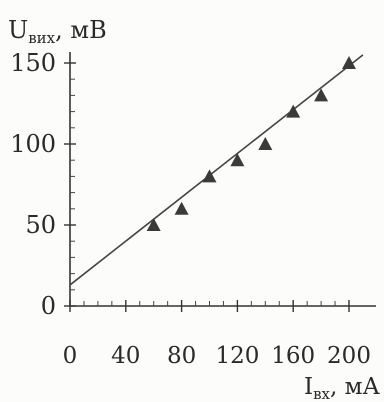 The width and height of the screenshot is (384, 402). What do you see at coordinates (40, 225) in the screenshot?
I see `y-tick-label: 50` at bounding box center [40, 225].